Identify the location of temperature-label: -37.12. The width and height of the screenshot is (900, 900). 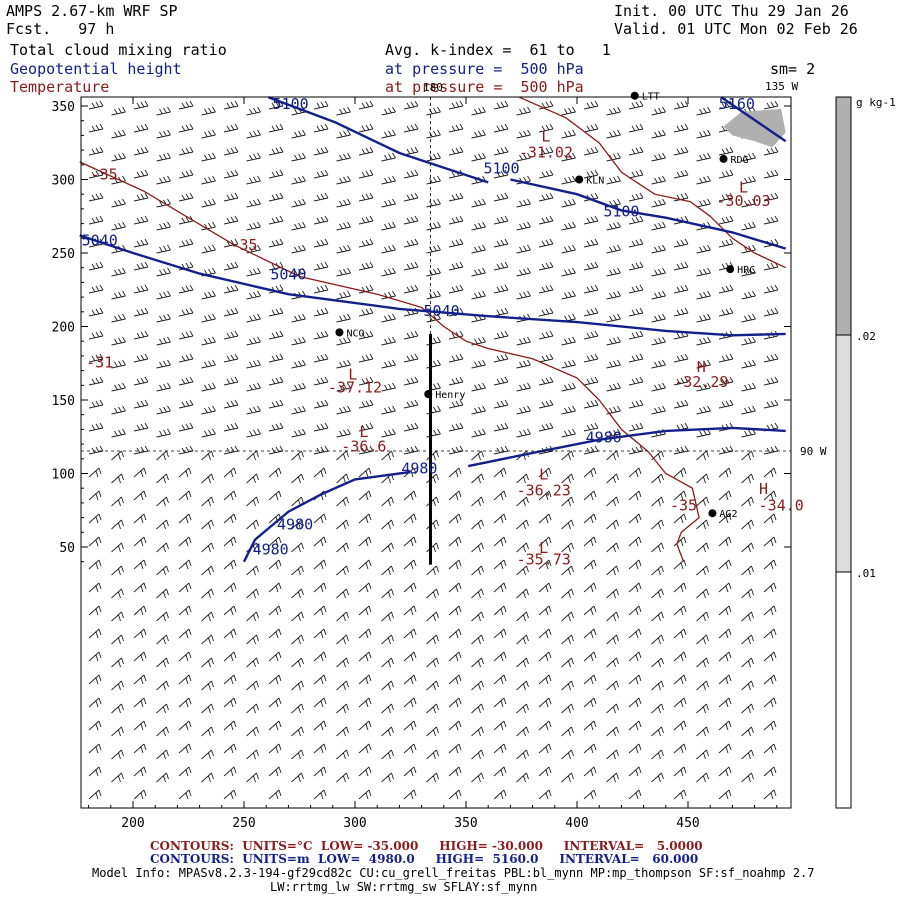
(355, 388).